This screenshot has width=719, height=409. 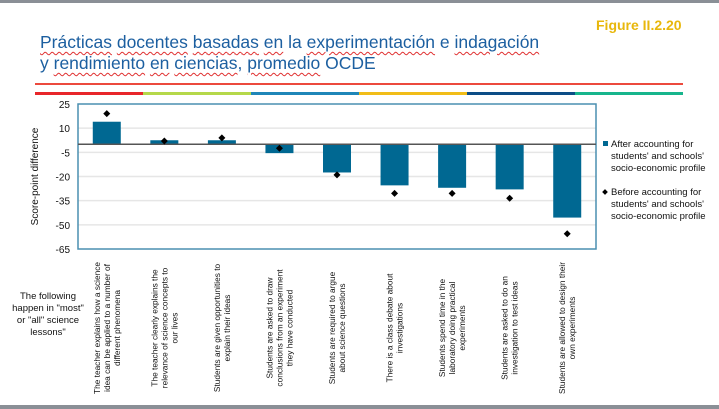 What do you see at coordinates (217, 328) in the screenshot?
I see `x-tick-label-line: Students are given opportunities to` at bounding box center [217, 328].